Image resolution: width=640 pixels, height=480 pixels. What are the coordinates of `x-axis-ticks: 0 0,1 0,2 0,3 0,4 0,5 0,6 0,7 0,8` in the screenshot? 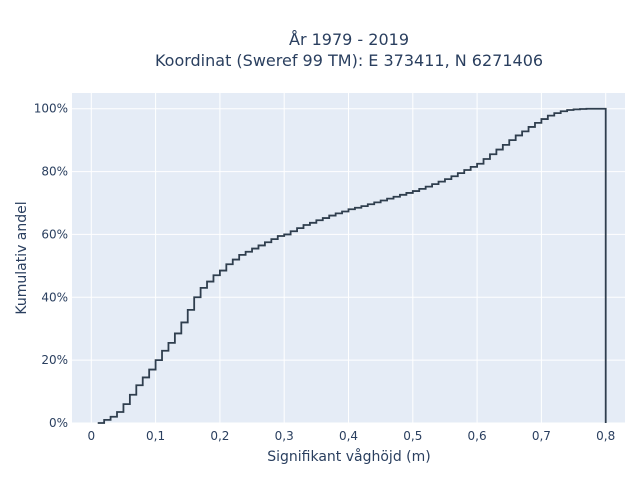 It's located at (351, 436).